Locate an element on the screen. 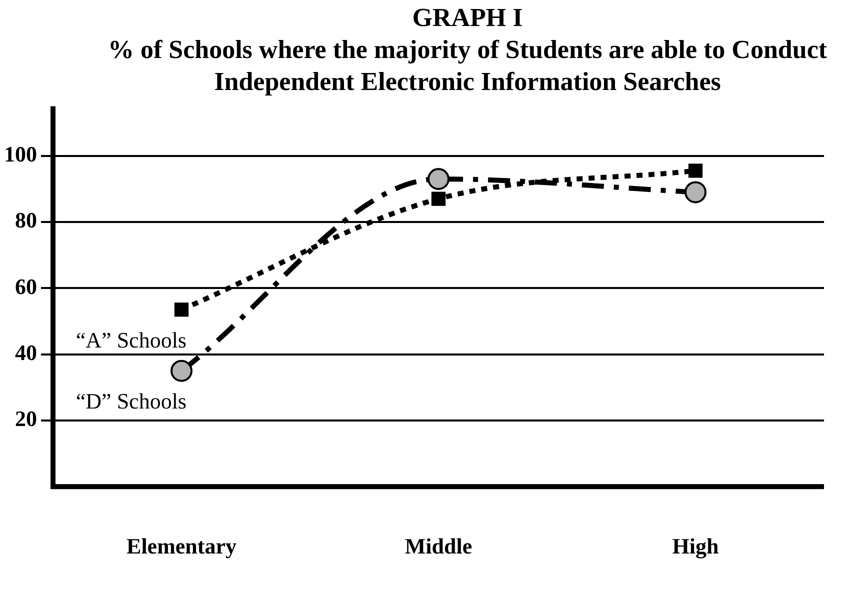 This screenshot has height=609, width=849. y-tick-label: 80 is located at coordinates (26, 220).